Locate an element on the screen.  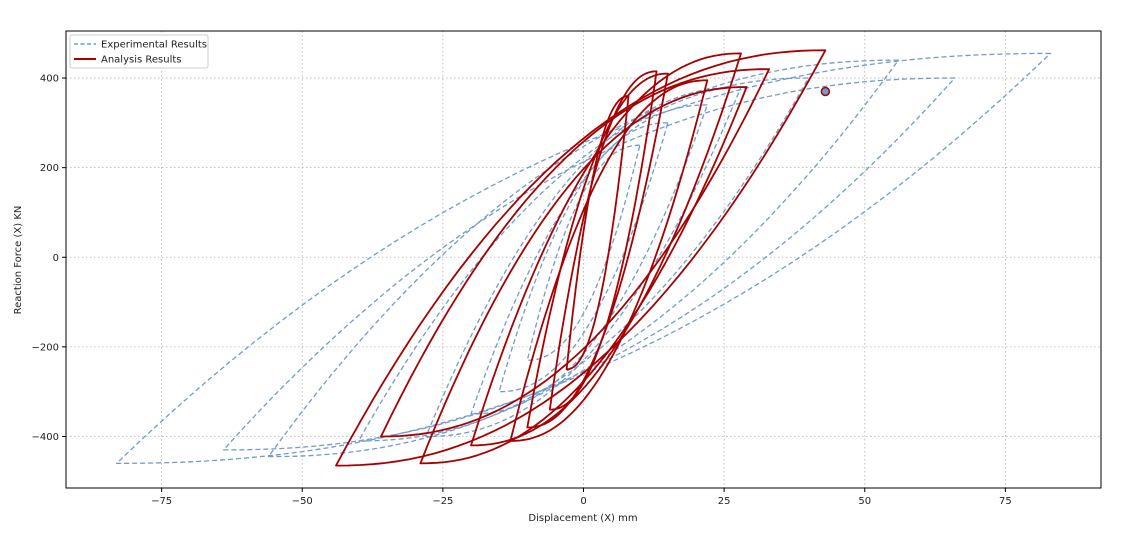
x-tick-label: 50 is located at coordinates (864, 501).